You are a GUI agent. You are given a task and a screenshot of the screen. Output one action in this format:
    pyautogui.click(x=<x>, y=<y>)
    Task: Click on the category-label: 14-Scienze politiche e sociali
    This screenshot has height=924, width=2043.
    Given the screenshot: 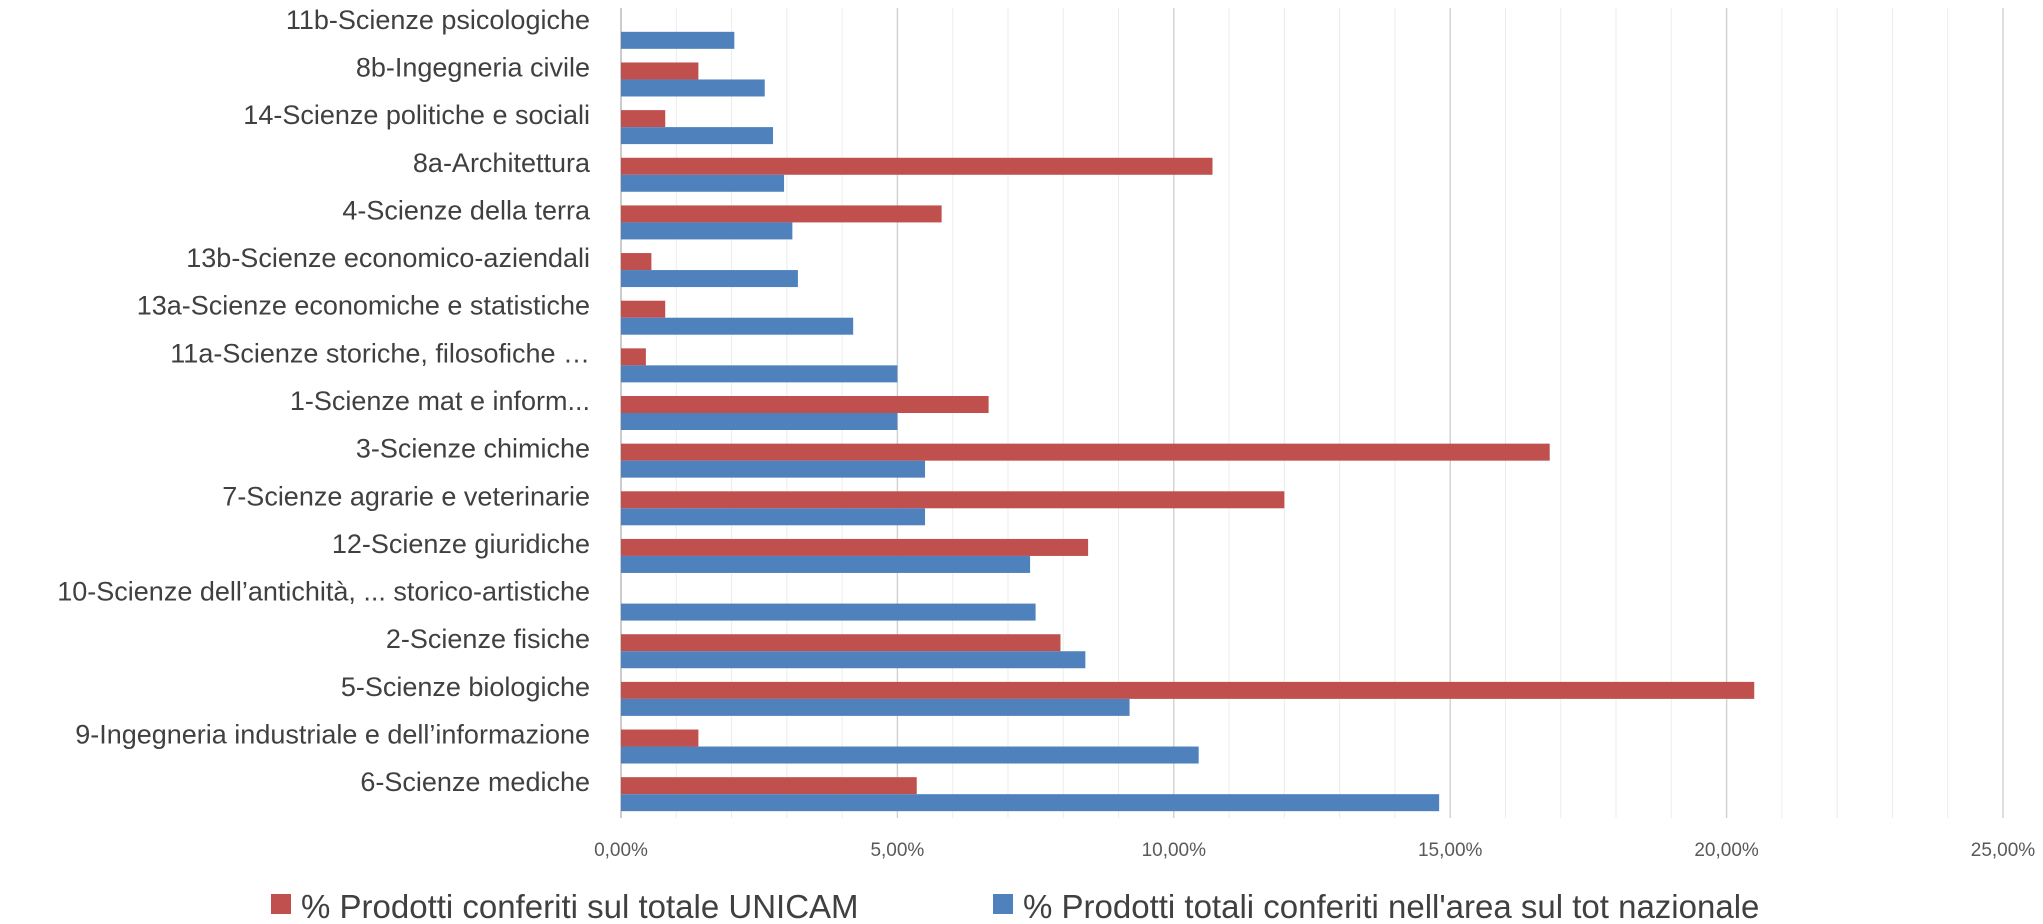 What is the action you would take?
    pyautogui.click(x=416, y=115)
    